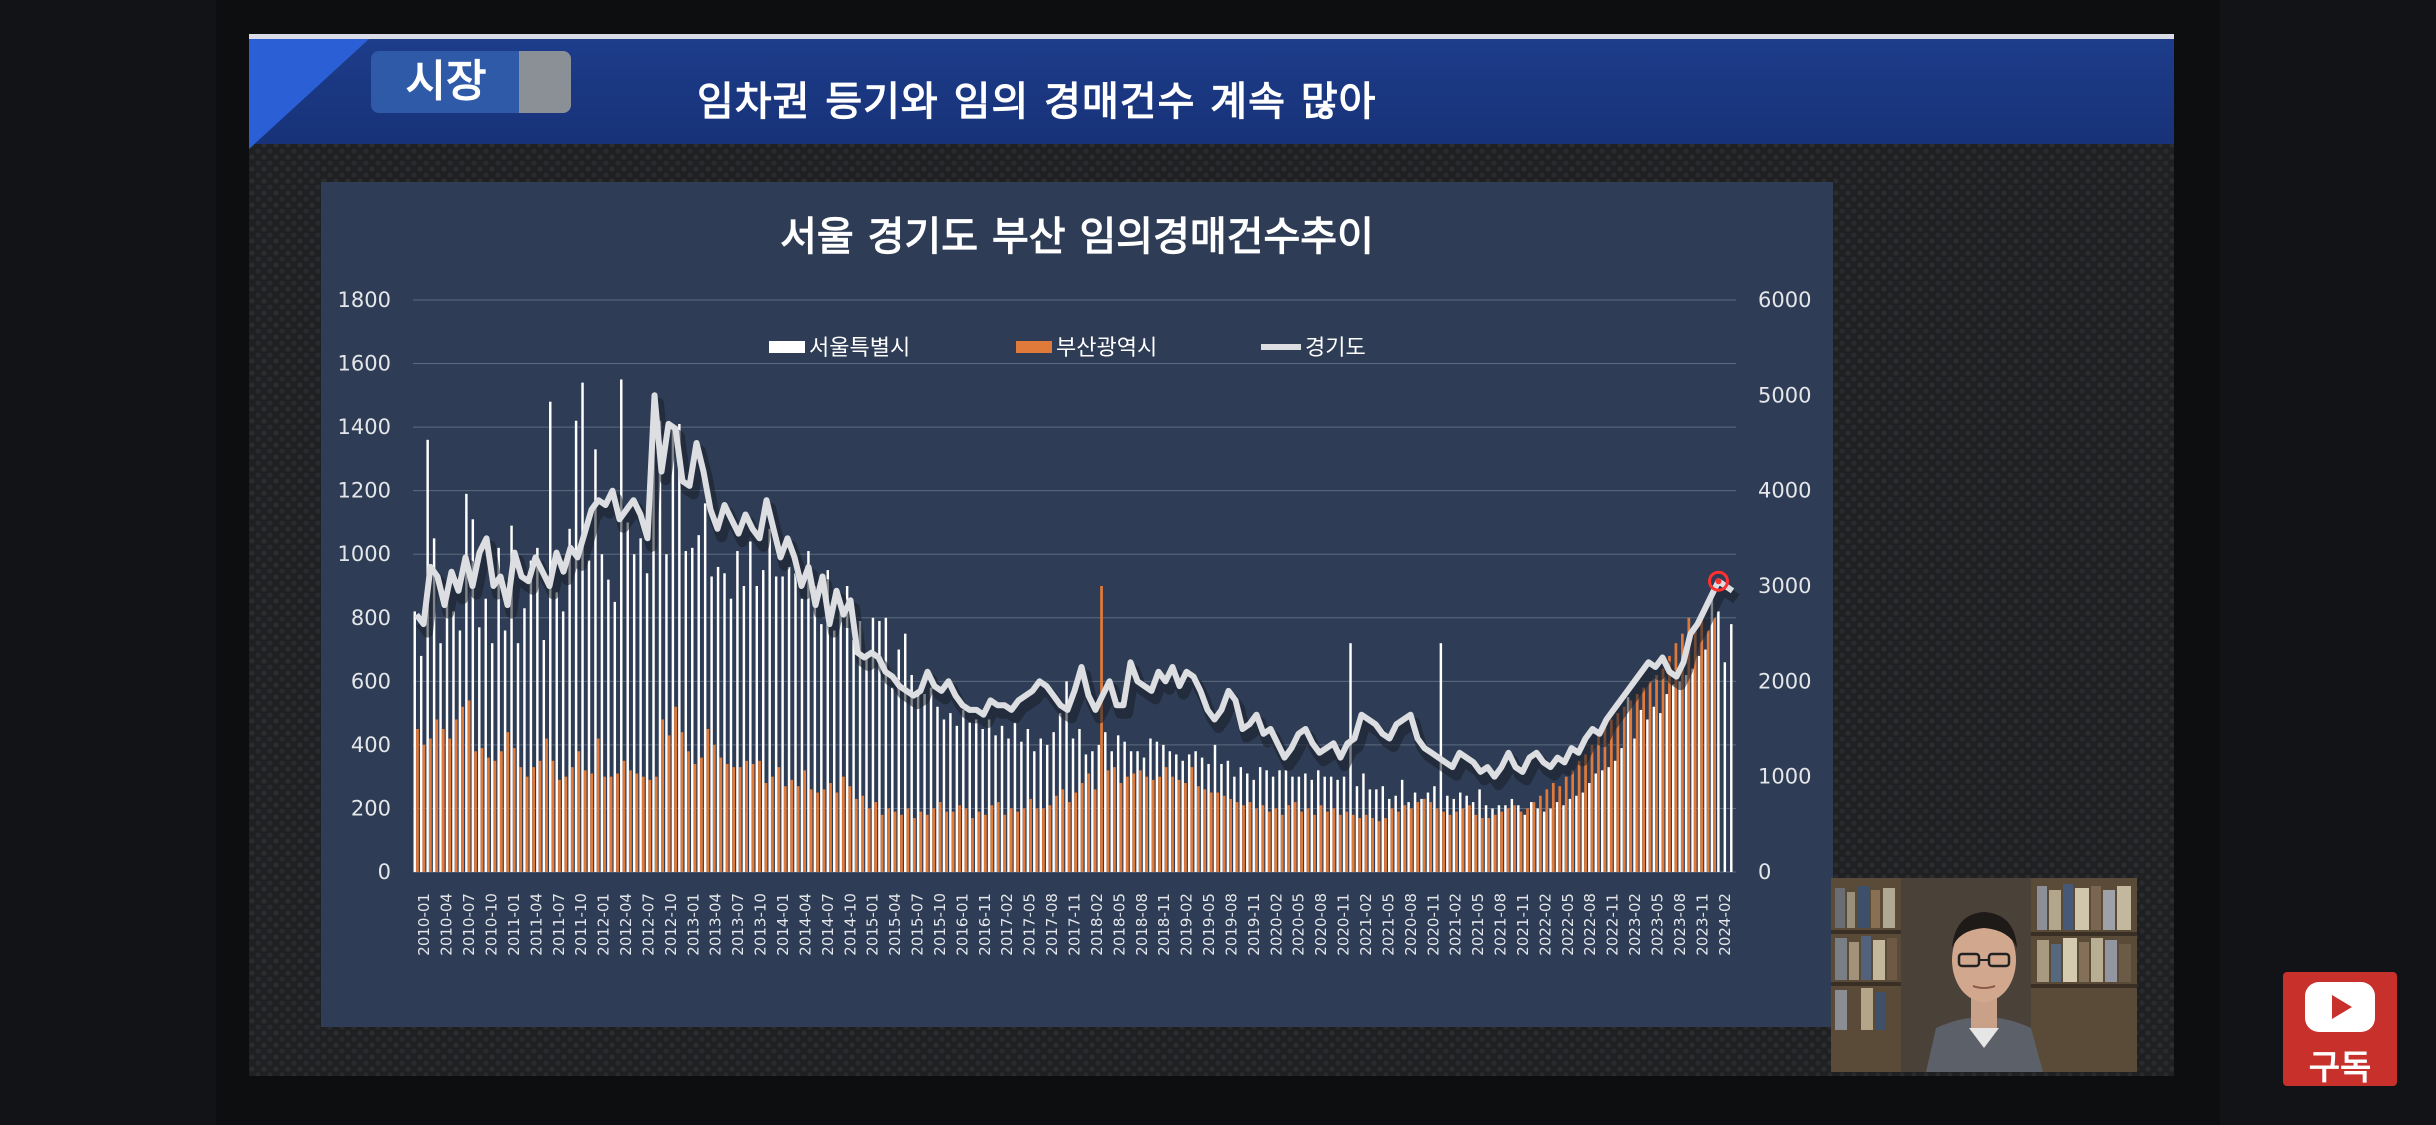  I want to click on y-left-tick-label: 1600, so click(364, 364).